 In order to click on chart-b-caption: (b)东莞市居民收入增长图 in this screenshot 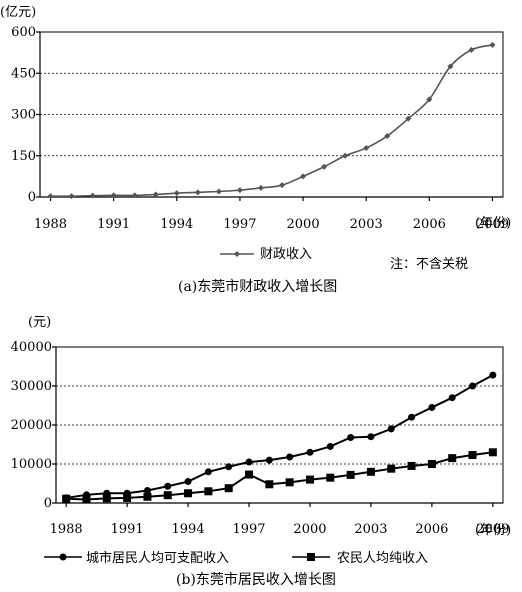, I will do `click(256, 579)`.